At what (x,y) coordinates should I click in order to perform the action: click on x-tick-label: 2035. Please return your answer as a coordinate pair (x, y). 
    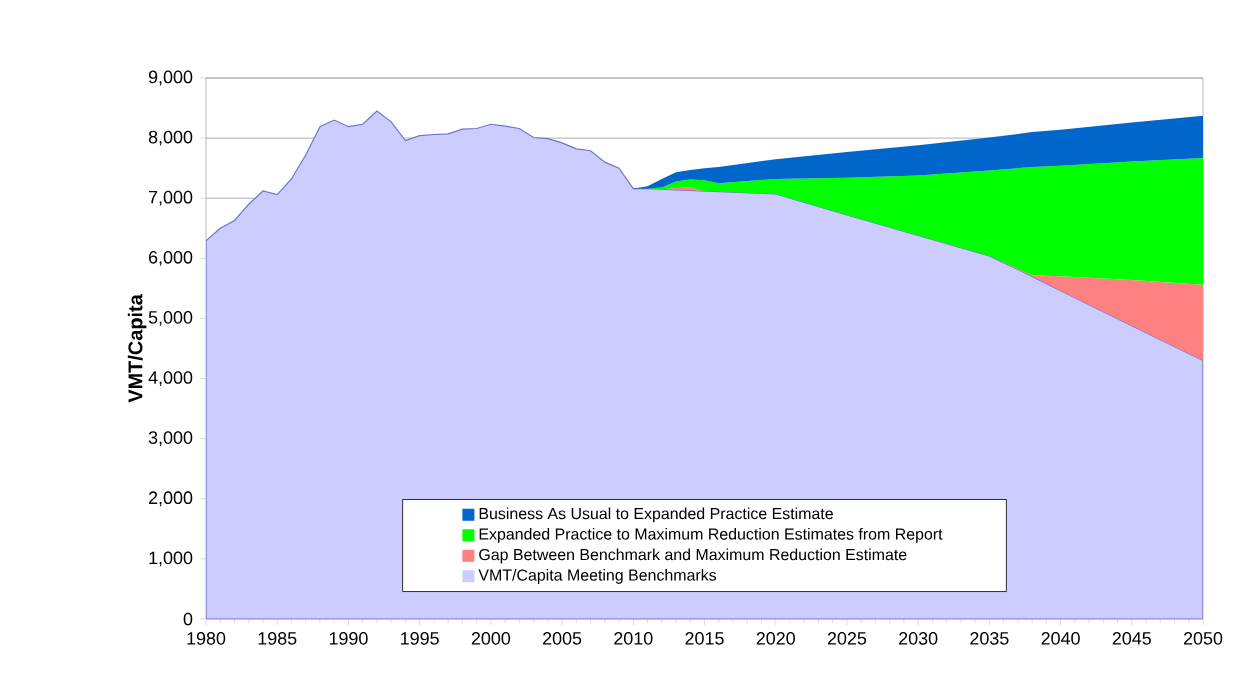
    Looking at the image, I should click on (989, 638).